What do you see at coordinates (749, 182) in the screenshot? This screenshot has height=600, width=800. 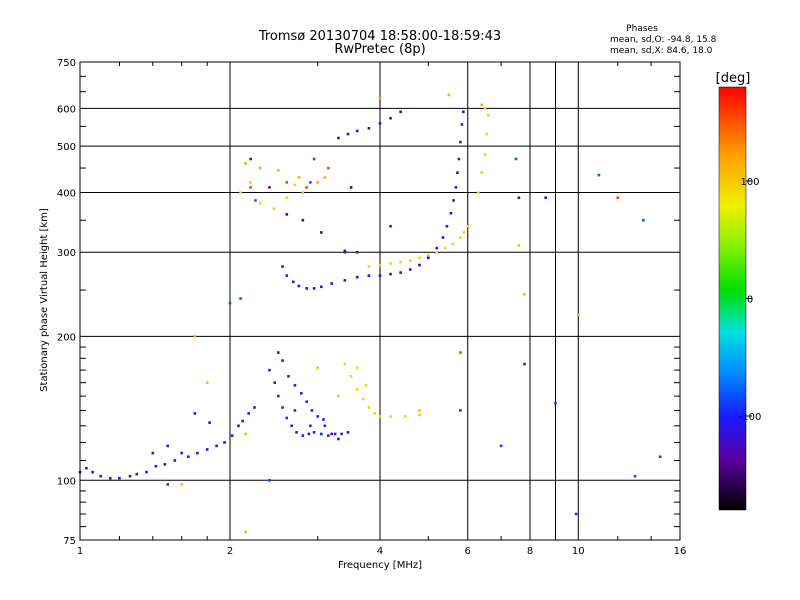 I see `colorbar-tick-label: 100` at bounding box center [749, 182].